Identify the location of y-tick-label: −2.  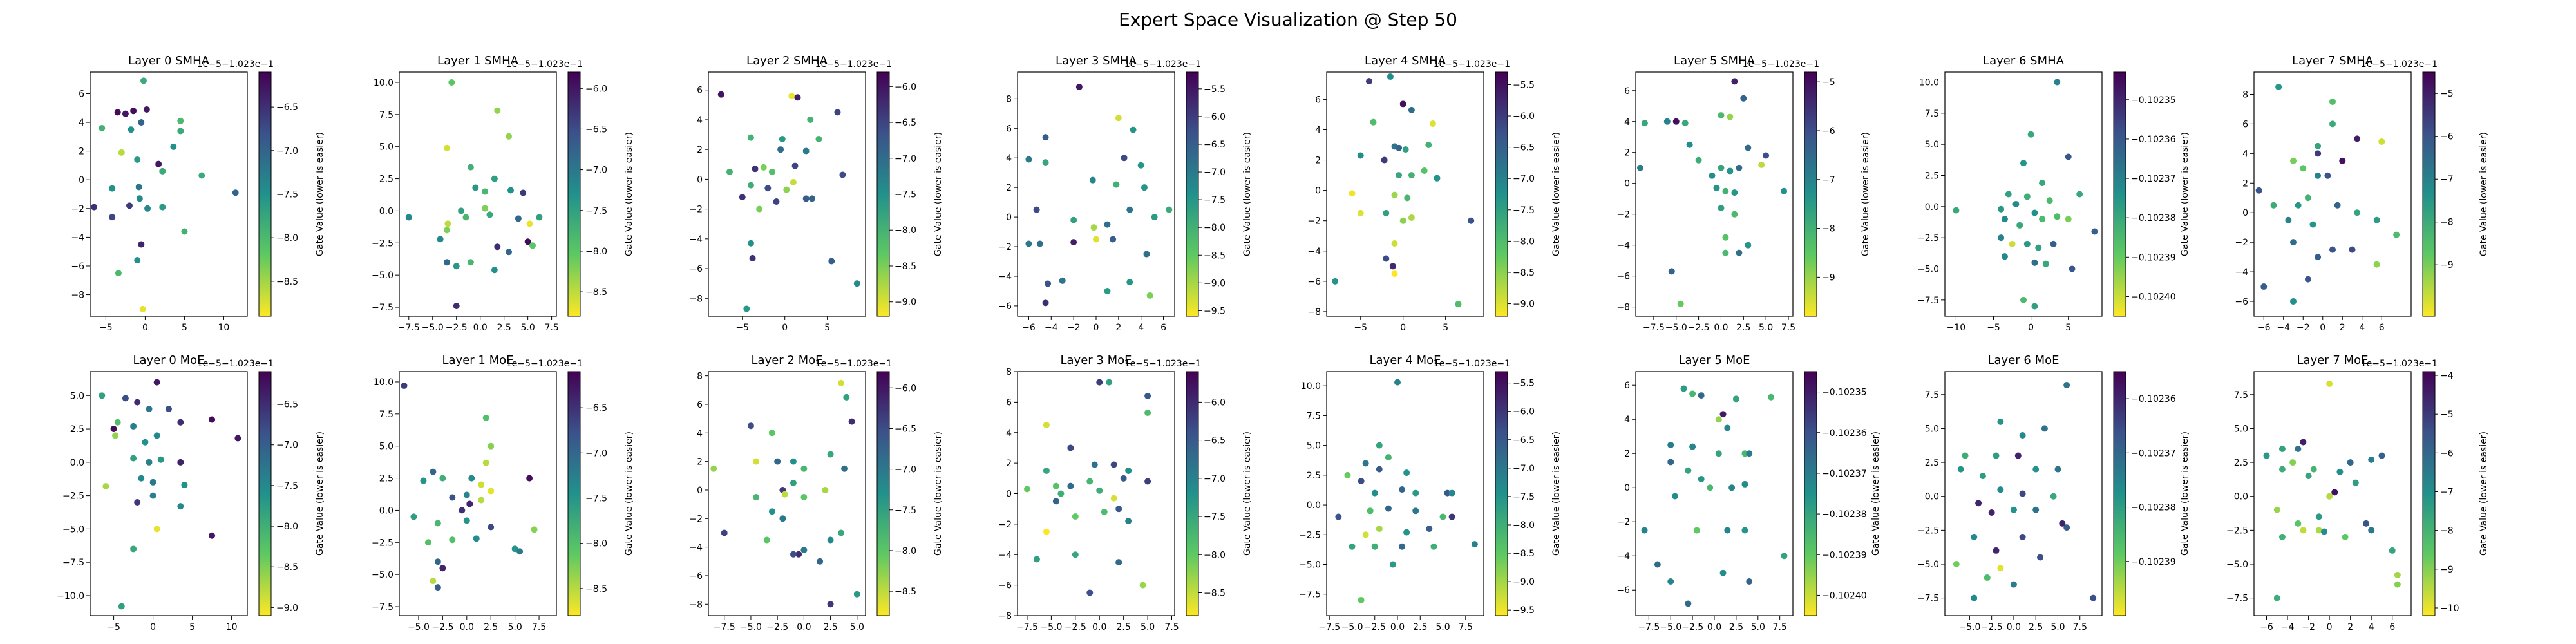
(696, 210).